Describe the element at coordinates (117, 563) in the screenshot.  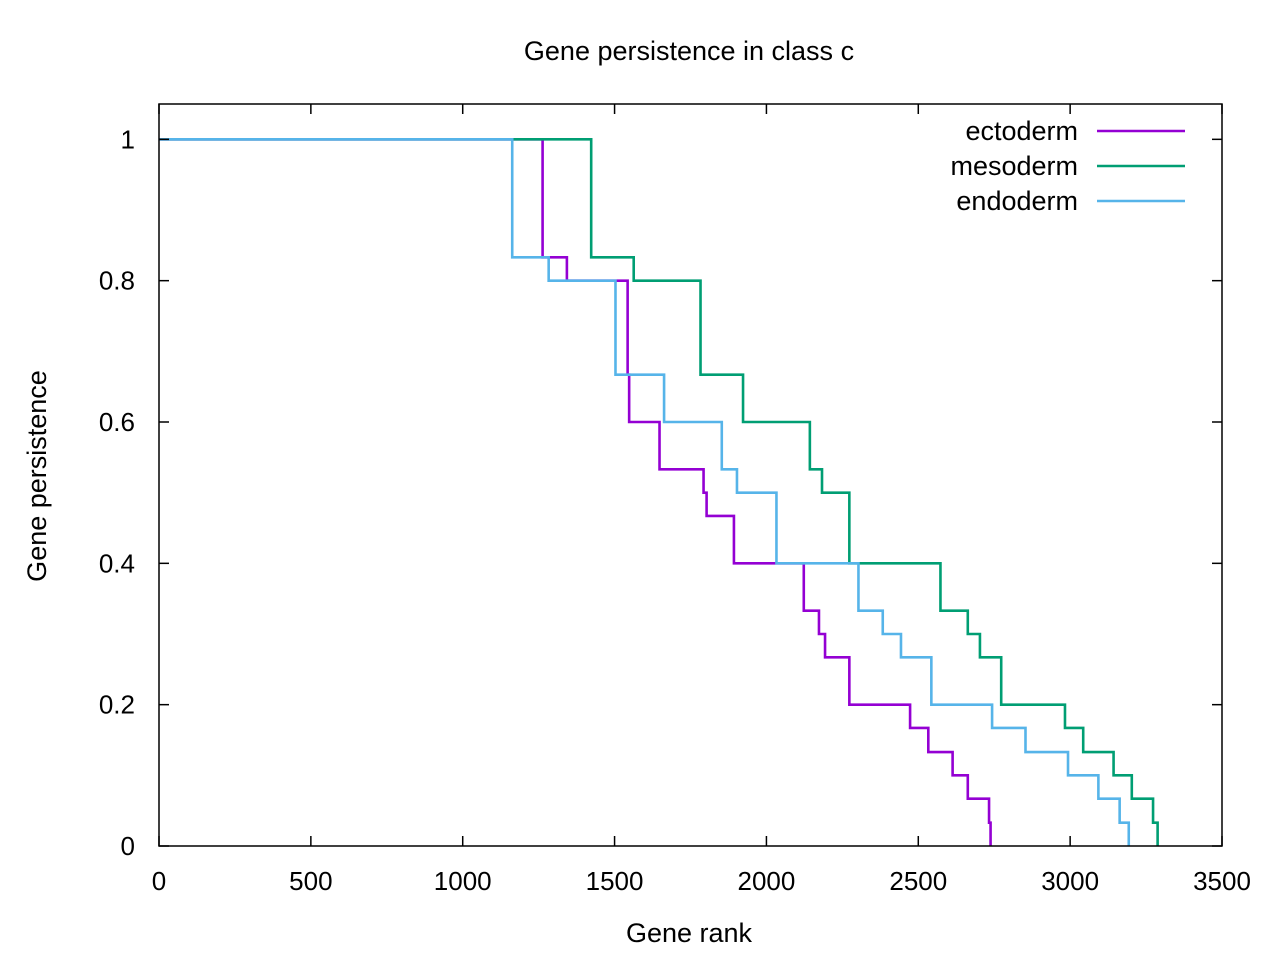
I see `y-tick-label: 0.4` at that location.